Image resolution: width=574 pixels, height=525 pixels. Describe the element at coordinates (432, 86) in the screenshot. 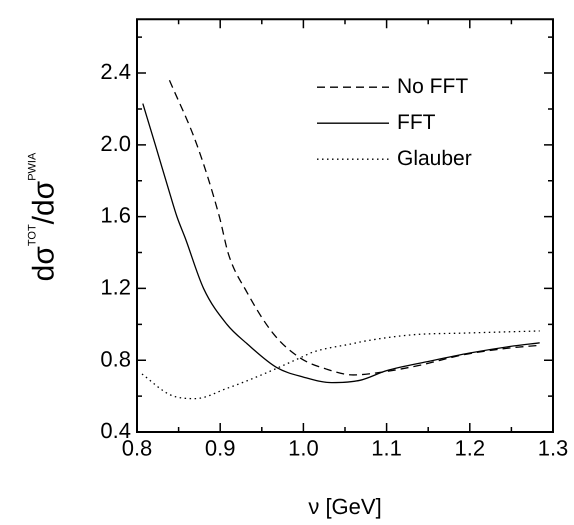

I see `legend-label: No FFT` at that location.